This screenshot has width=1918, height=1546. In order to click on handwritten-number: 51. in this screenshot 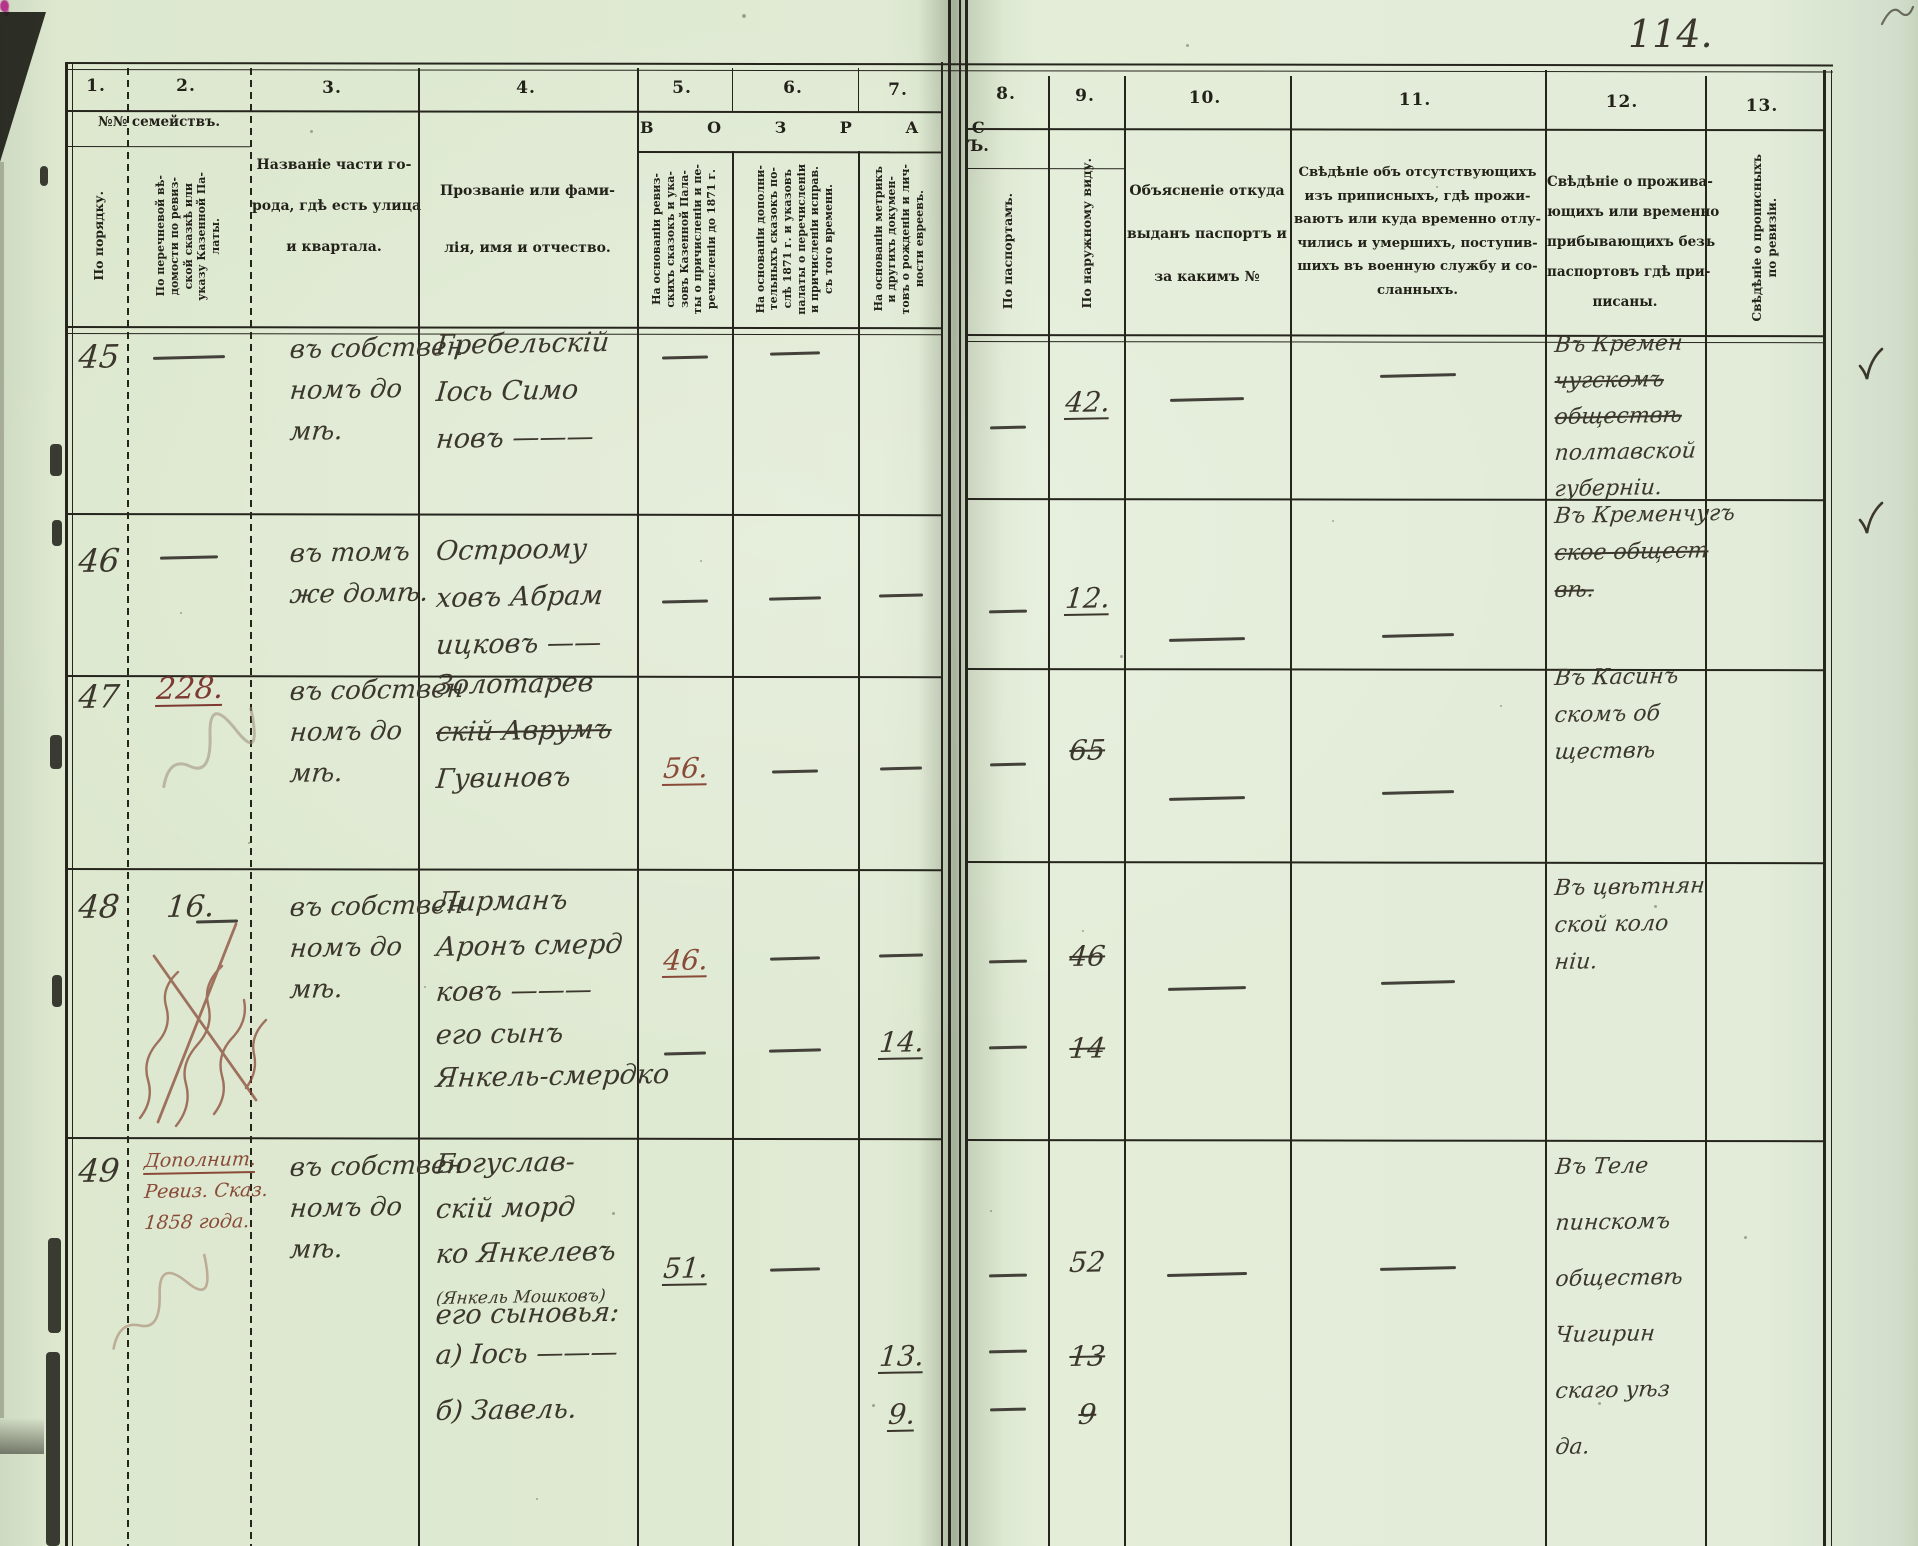, I will do `click(684, 1268)`.